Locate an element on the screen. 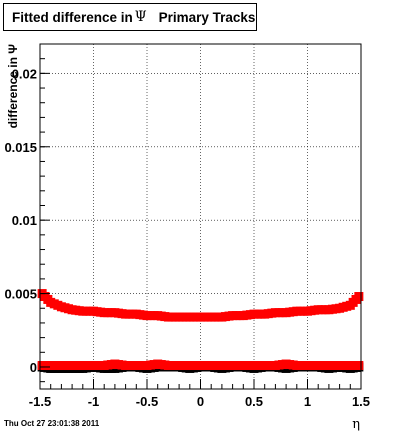 This screenshot has width=400, height=433. x-tick-label: 0 is located at coordinates (200, 401).